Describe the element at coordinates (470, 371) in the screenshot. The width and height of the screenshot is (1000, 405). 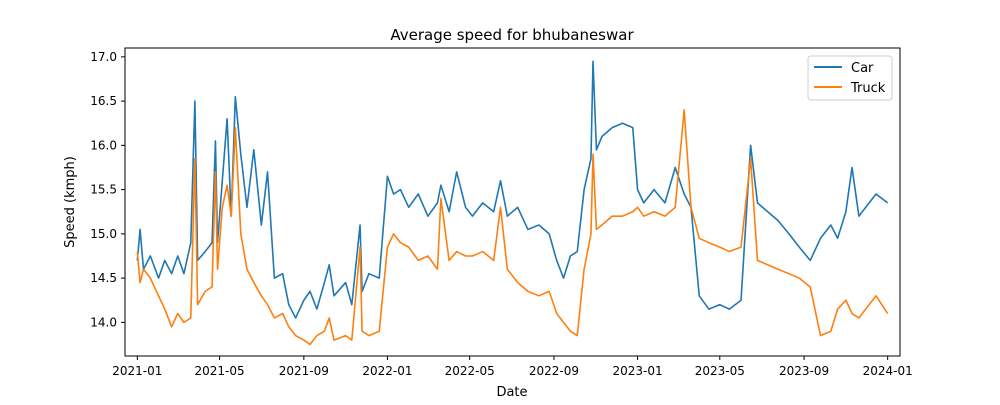
I see `x-tick-label: 2022-05` at that location.